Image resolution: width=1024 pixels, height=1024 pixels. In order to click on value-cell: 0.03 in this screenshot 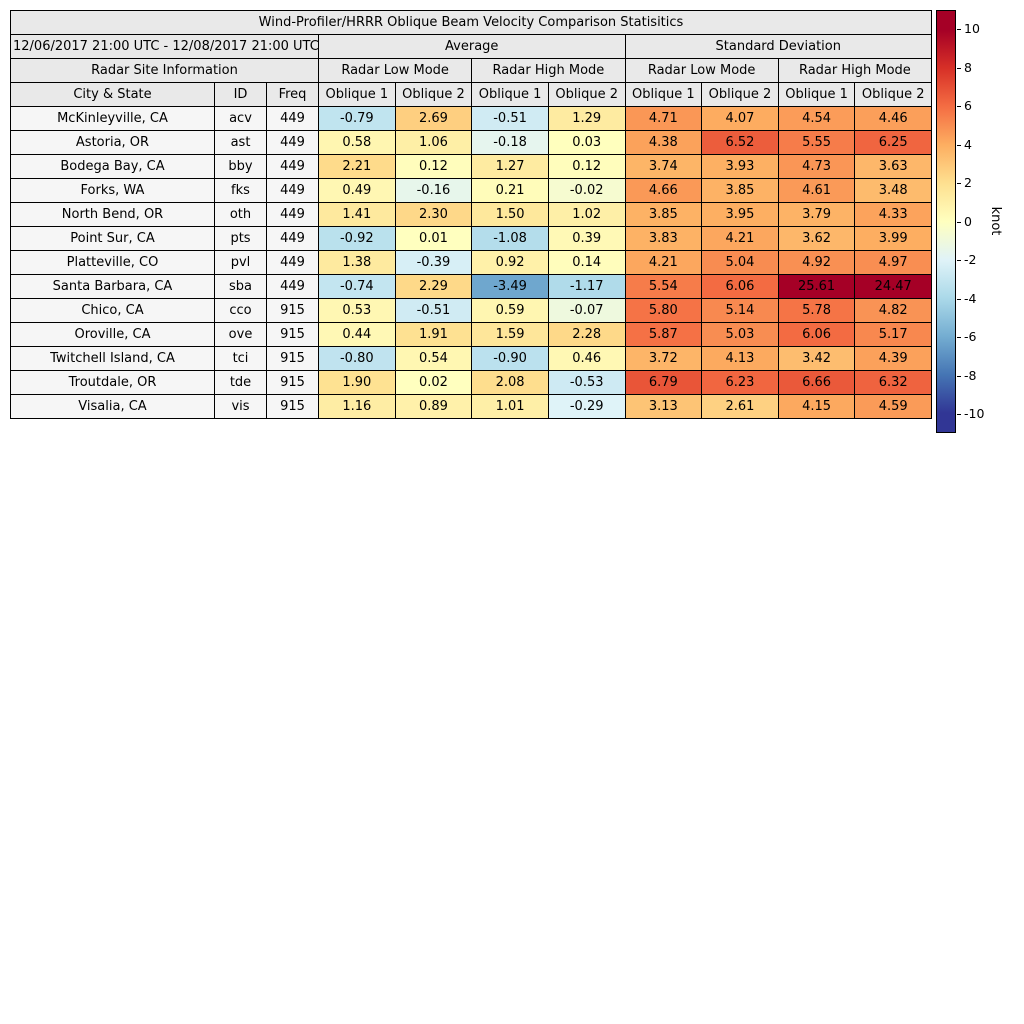, I will do `click(586, 142)`.